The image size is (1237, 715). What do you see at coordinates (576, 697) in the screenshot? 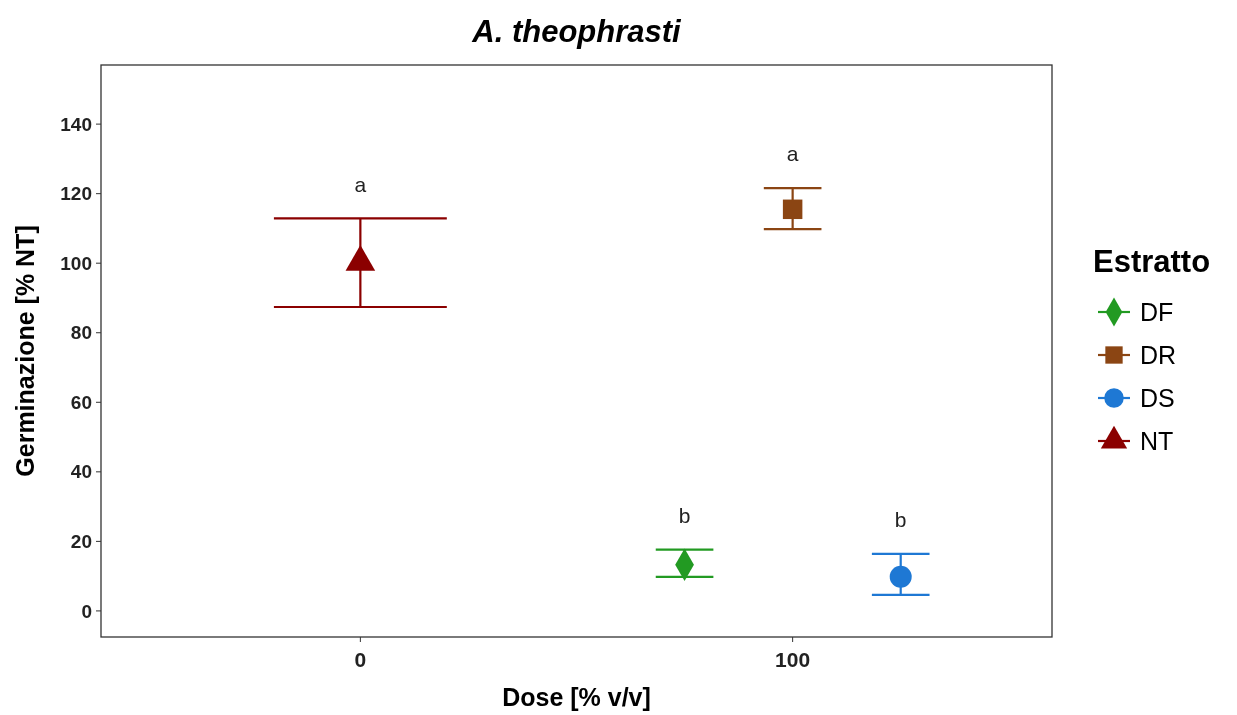
I see `x-axis-title: Dose [% v/v]` at bounding box center [576, 697].